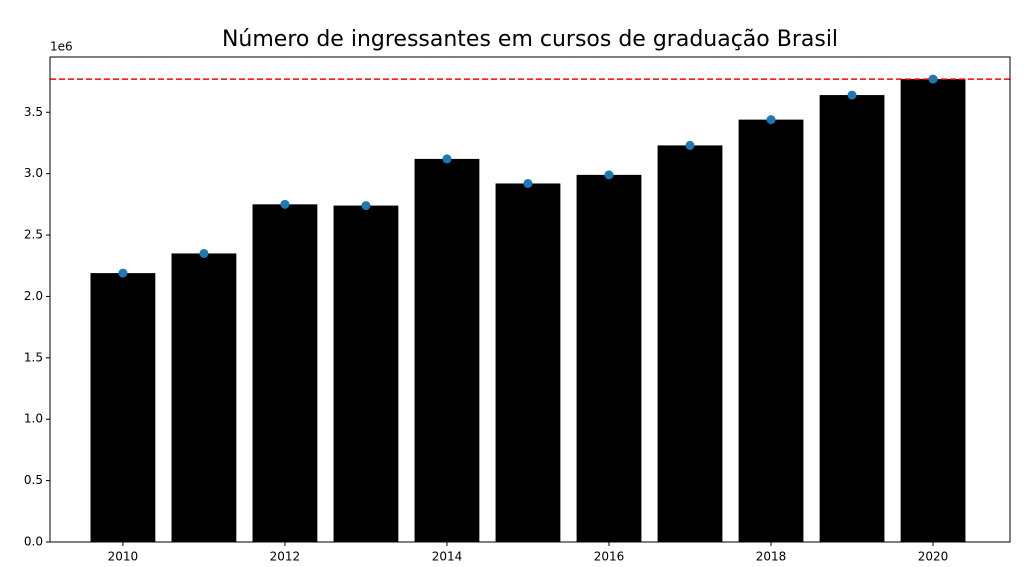 This screenshot has width=1024, height=567. Describe the element at coordinates (33, 357) in the screenshot. I see `y-tick-label: 1.5` at that location.